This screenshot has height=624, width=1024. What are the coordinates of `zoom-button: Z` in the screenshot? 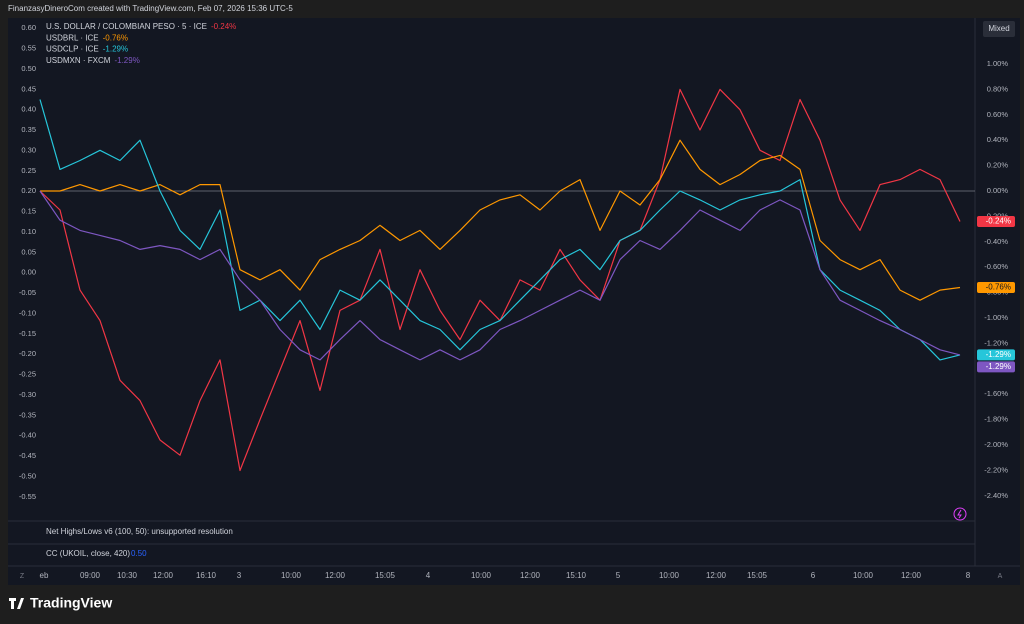 It's located at (22, 576).